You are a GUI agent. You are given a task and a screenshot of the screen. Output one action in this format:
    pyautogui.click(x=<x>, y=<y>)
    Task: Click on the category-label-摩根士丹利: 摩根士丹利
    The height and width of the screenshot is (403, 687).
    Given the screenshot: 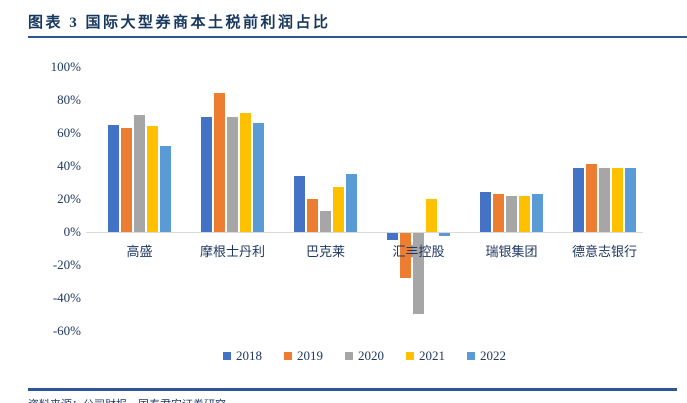 What is the action you would take?
    pyautogui.click(x=232, y=251)
    